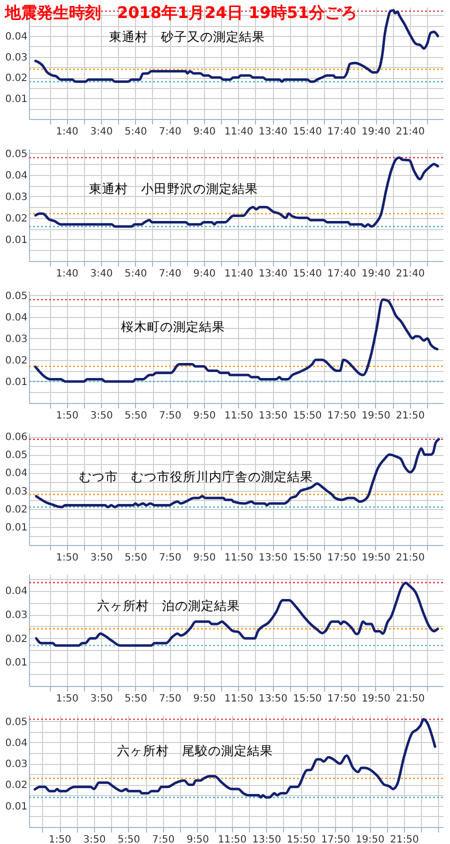 The image size is (450, 844). What do you see at coordinates (16, 438) in the screenshot?
I see `y-tick-label: 0.06` at bounding box center [16, 438].